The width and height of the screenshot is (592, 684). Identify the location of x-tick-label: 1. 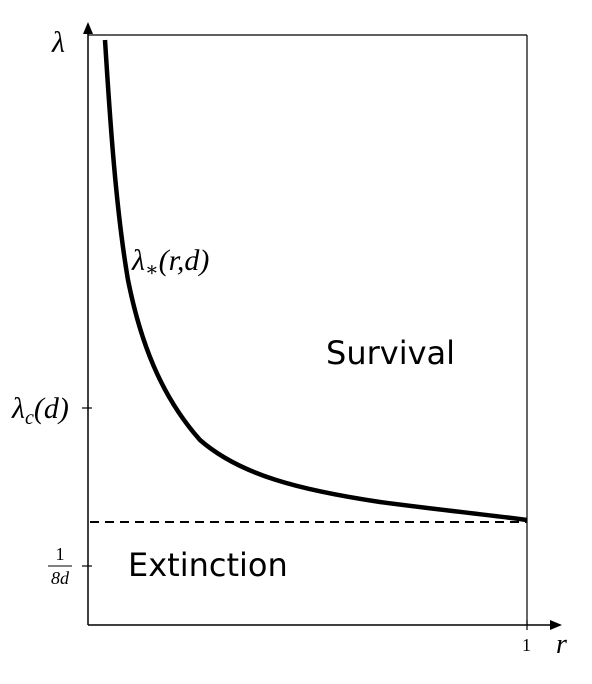
(526, 645).